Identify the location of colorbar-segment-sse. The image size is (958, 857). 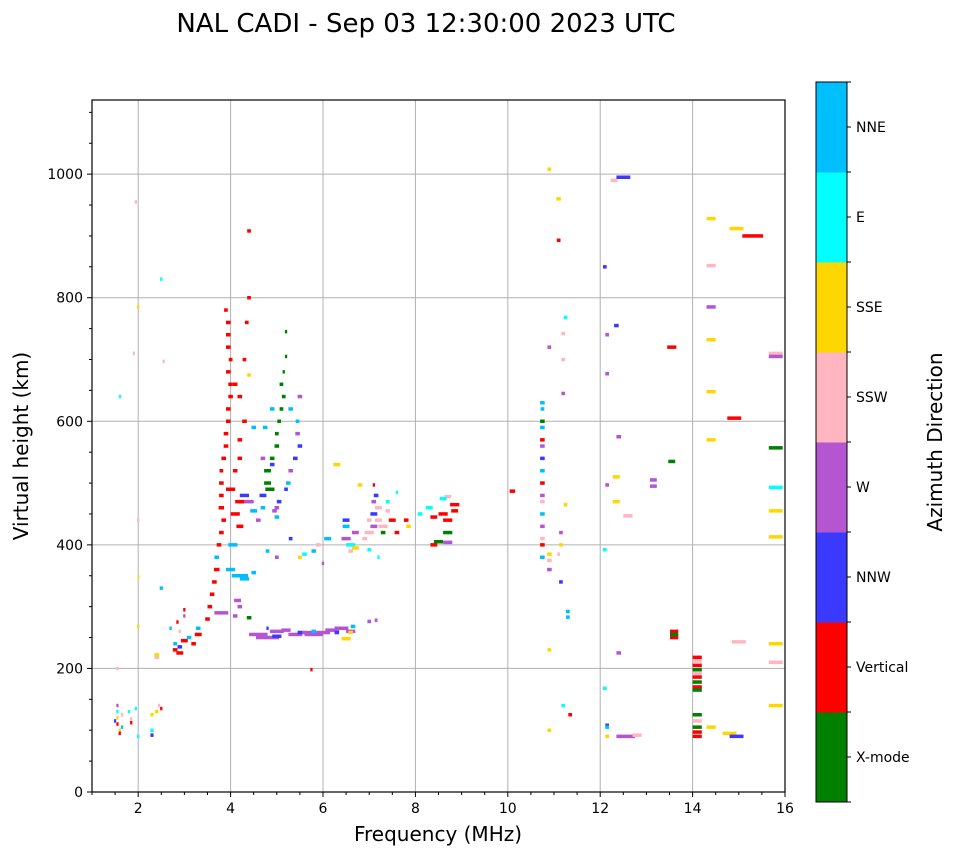
(831, 307).